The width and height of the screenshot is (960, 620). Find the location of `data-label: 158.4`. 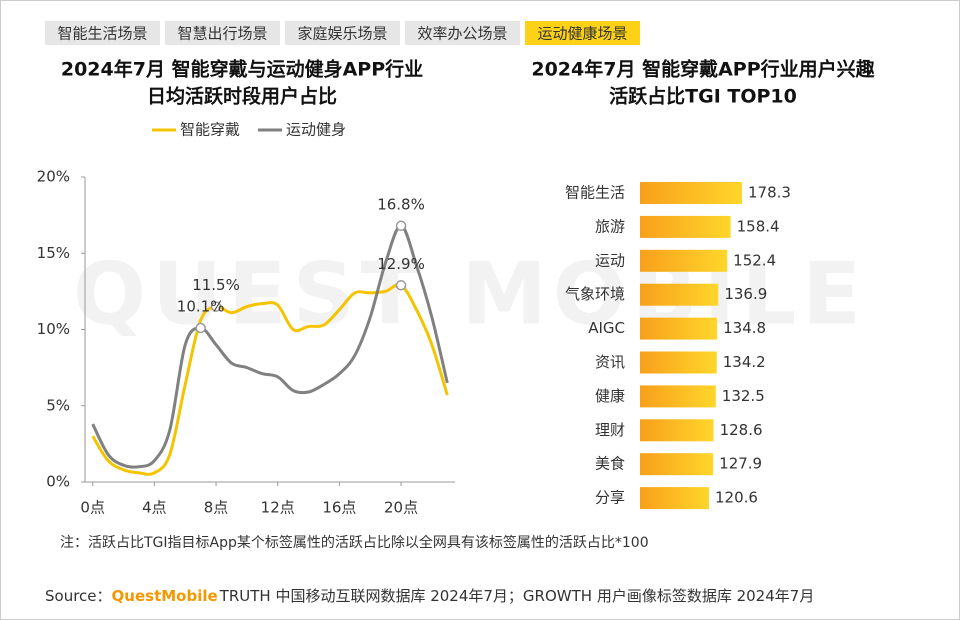

data-label: 158.4 is located at coordinates (758, 226).